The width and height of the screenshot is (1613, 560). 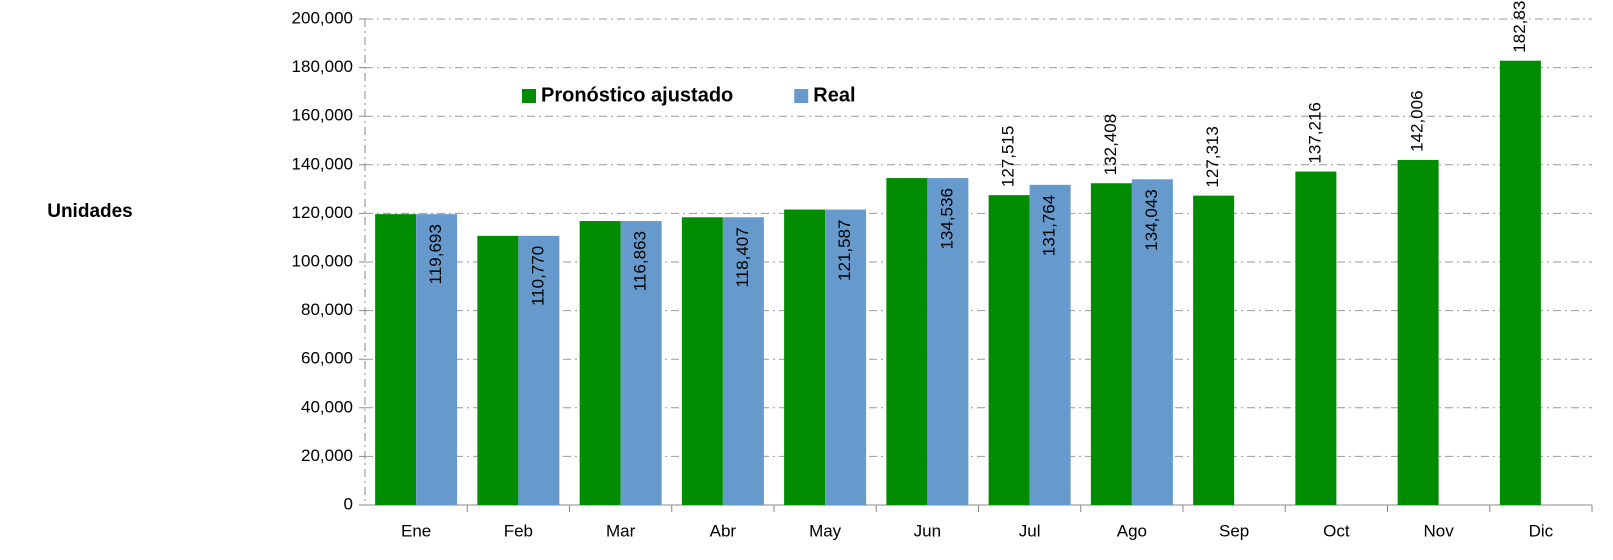 I want to click on x-tick-label: May, so click(x=825, y=530).